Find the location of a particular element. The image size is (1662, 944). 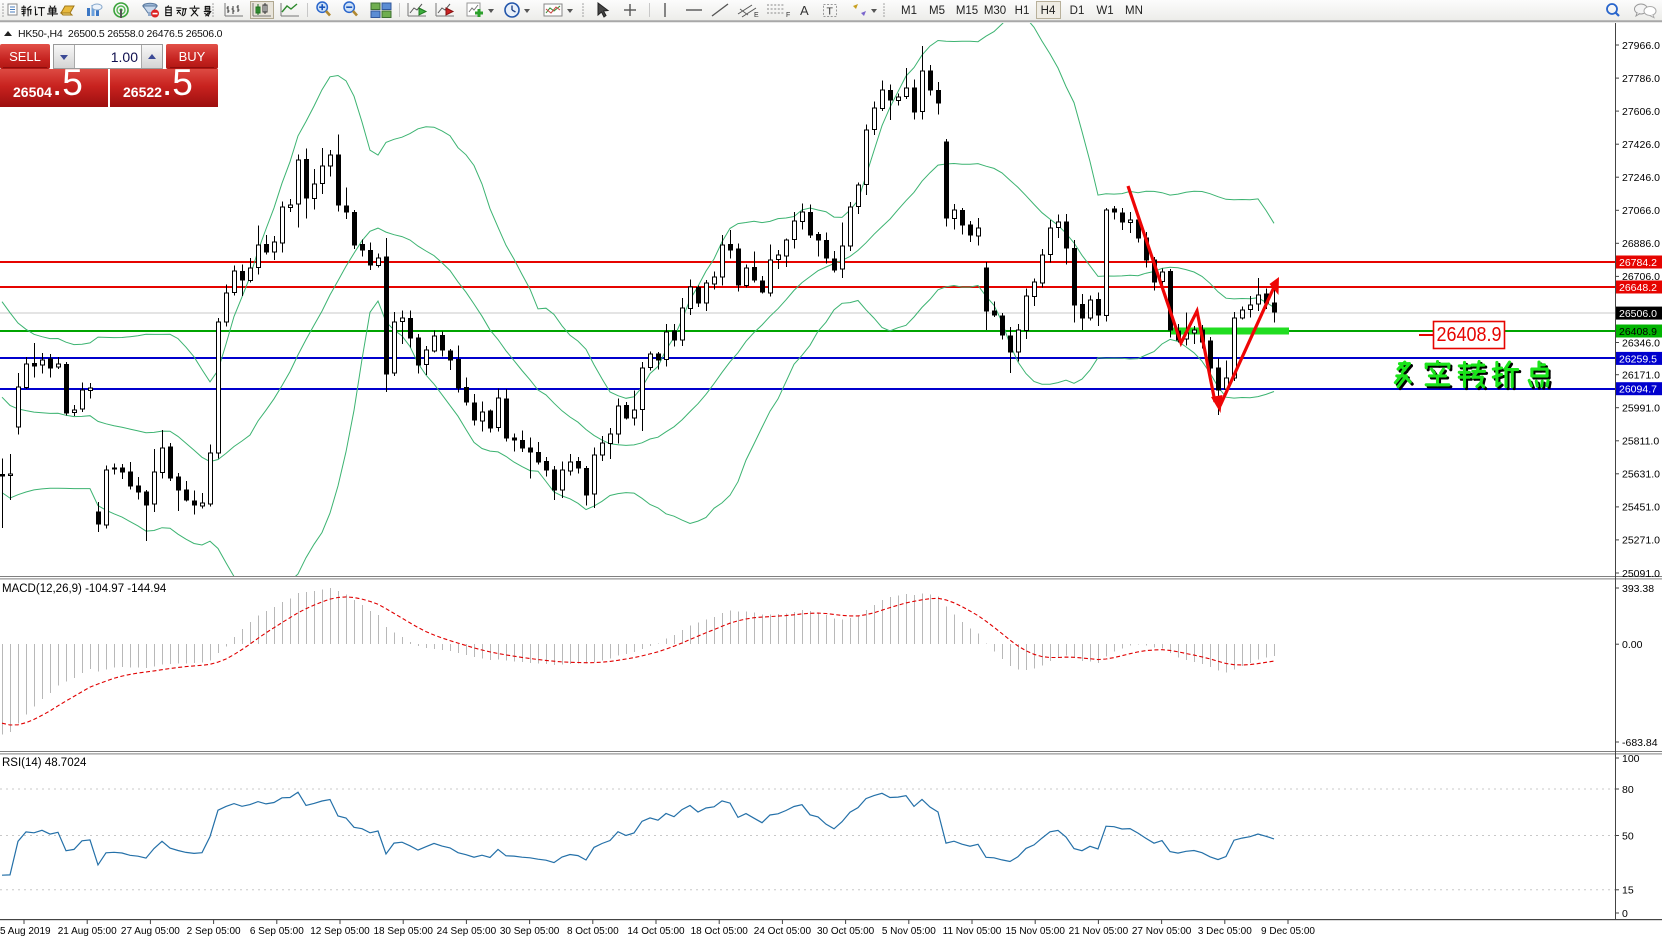

svg-text: 8 Oct 05:00 is located at coordinates (593, 931).